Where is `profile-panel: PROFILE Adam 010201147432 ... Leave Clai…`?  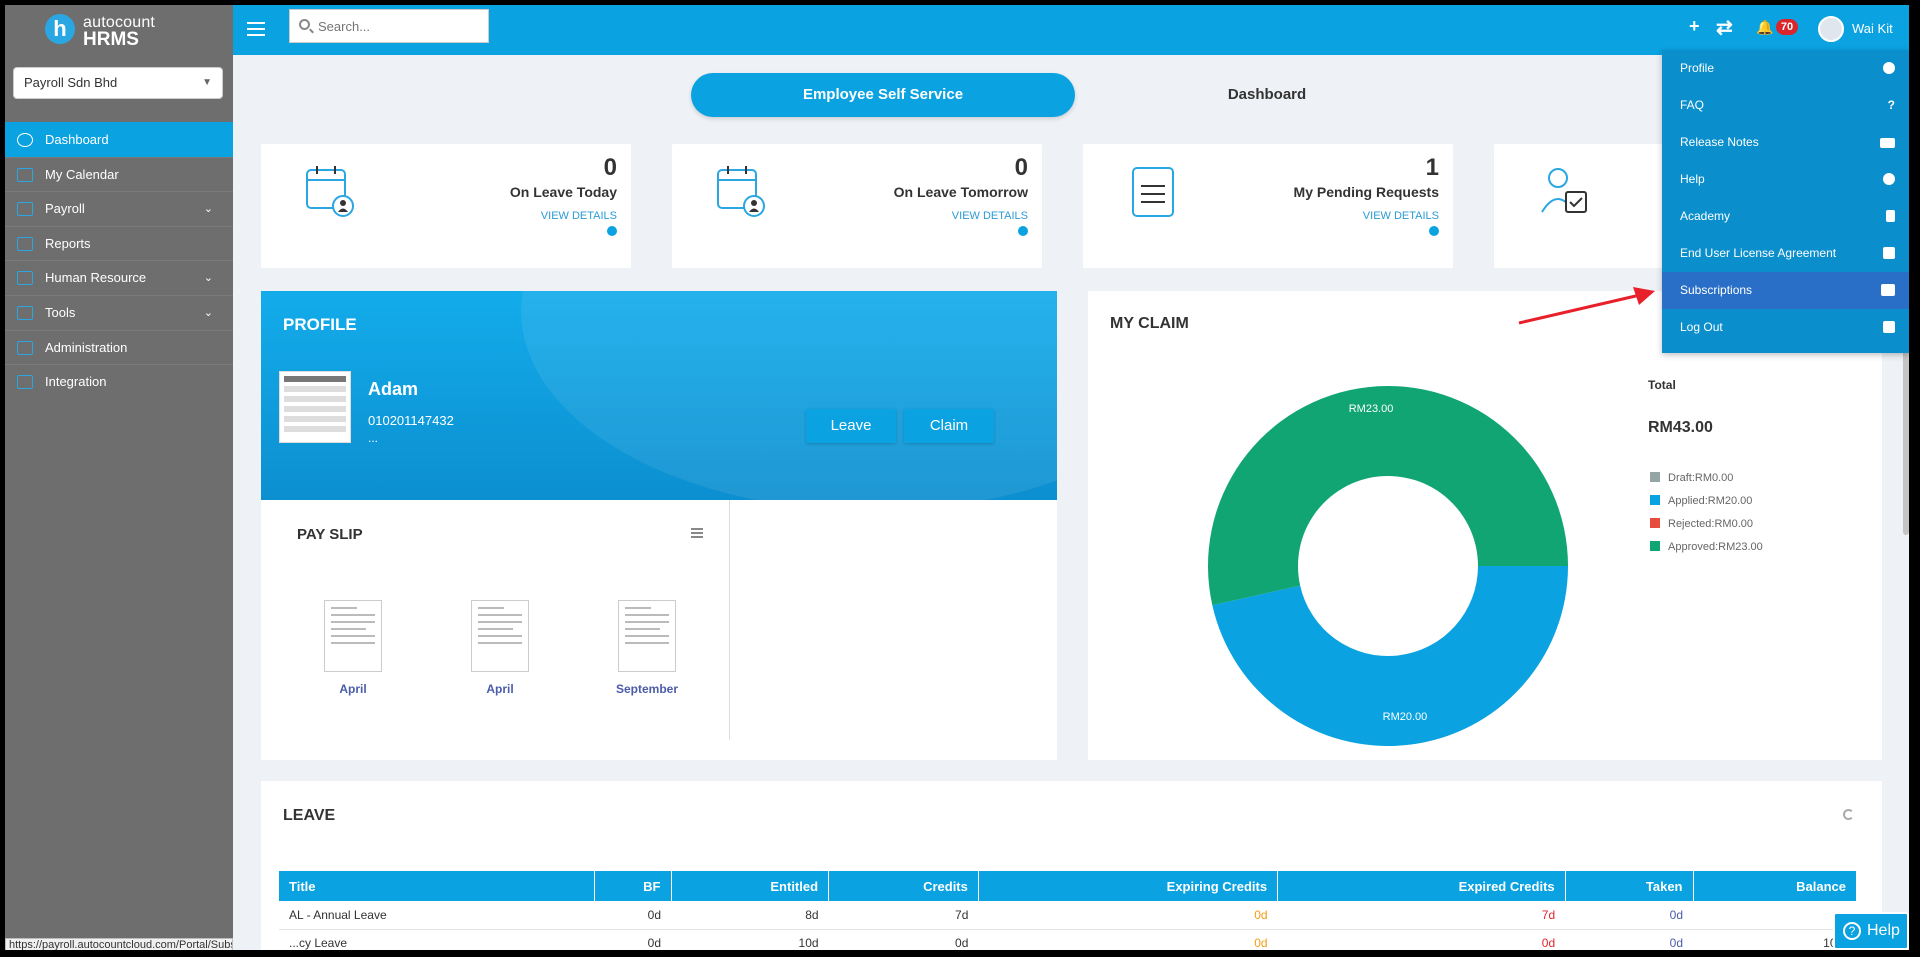
profile-panel: PROFILE Adam 010201147432 ... Leave Clai… is located at coordinates (659, 395).